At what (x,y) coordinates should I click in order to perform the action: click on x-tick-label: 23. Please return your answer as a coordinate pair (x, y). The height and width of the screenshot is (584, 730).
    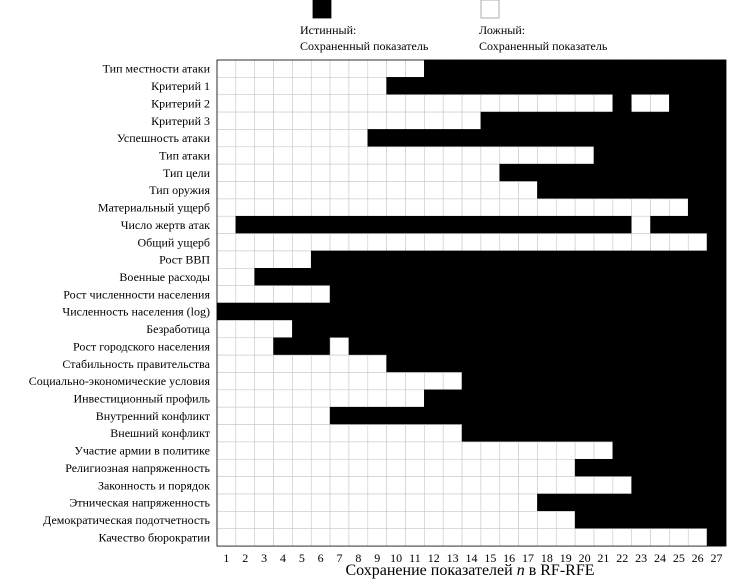
    Looking at the image, I should click on (641, 558).